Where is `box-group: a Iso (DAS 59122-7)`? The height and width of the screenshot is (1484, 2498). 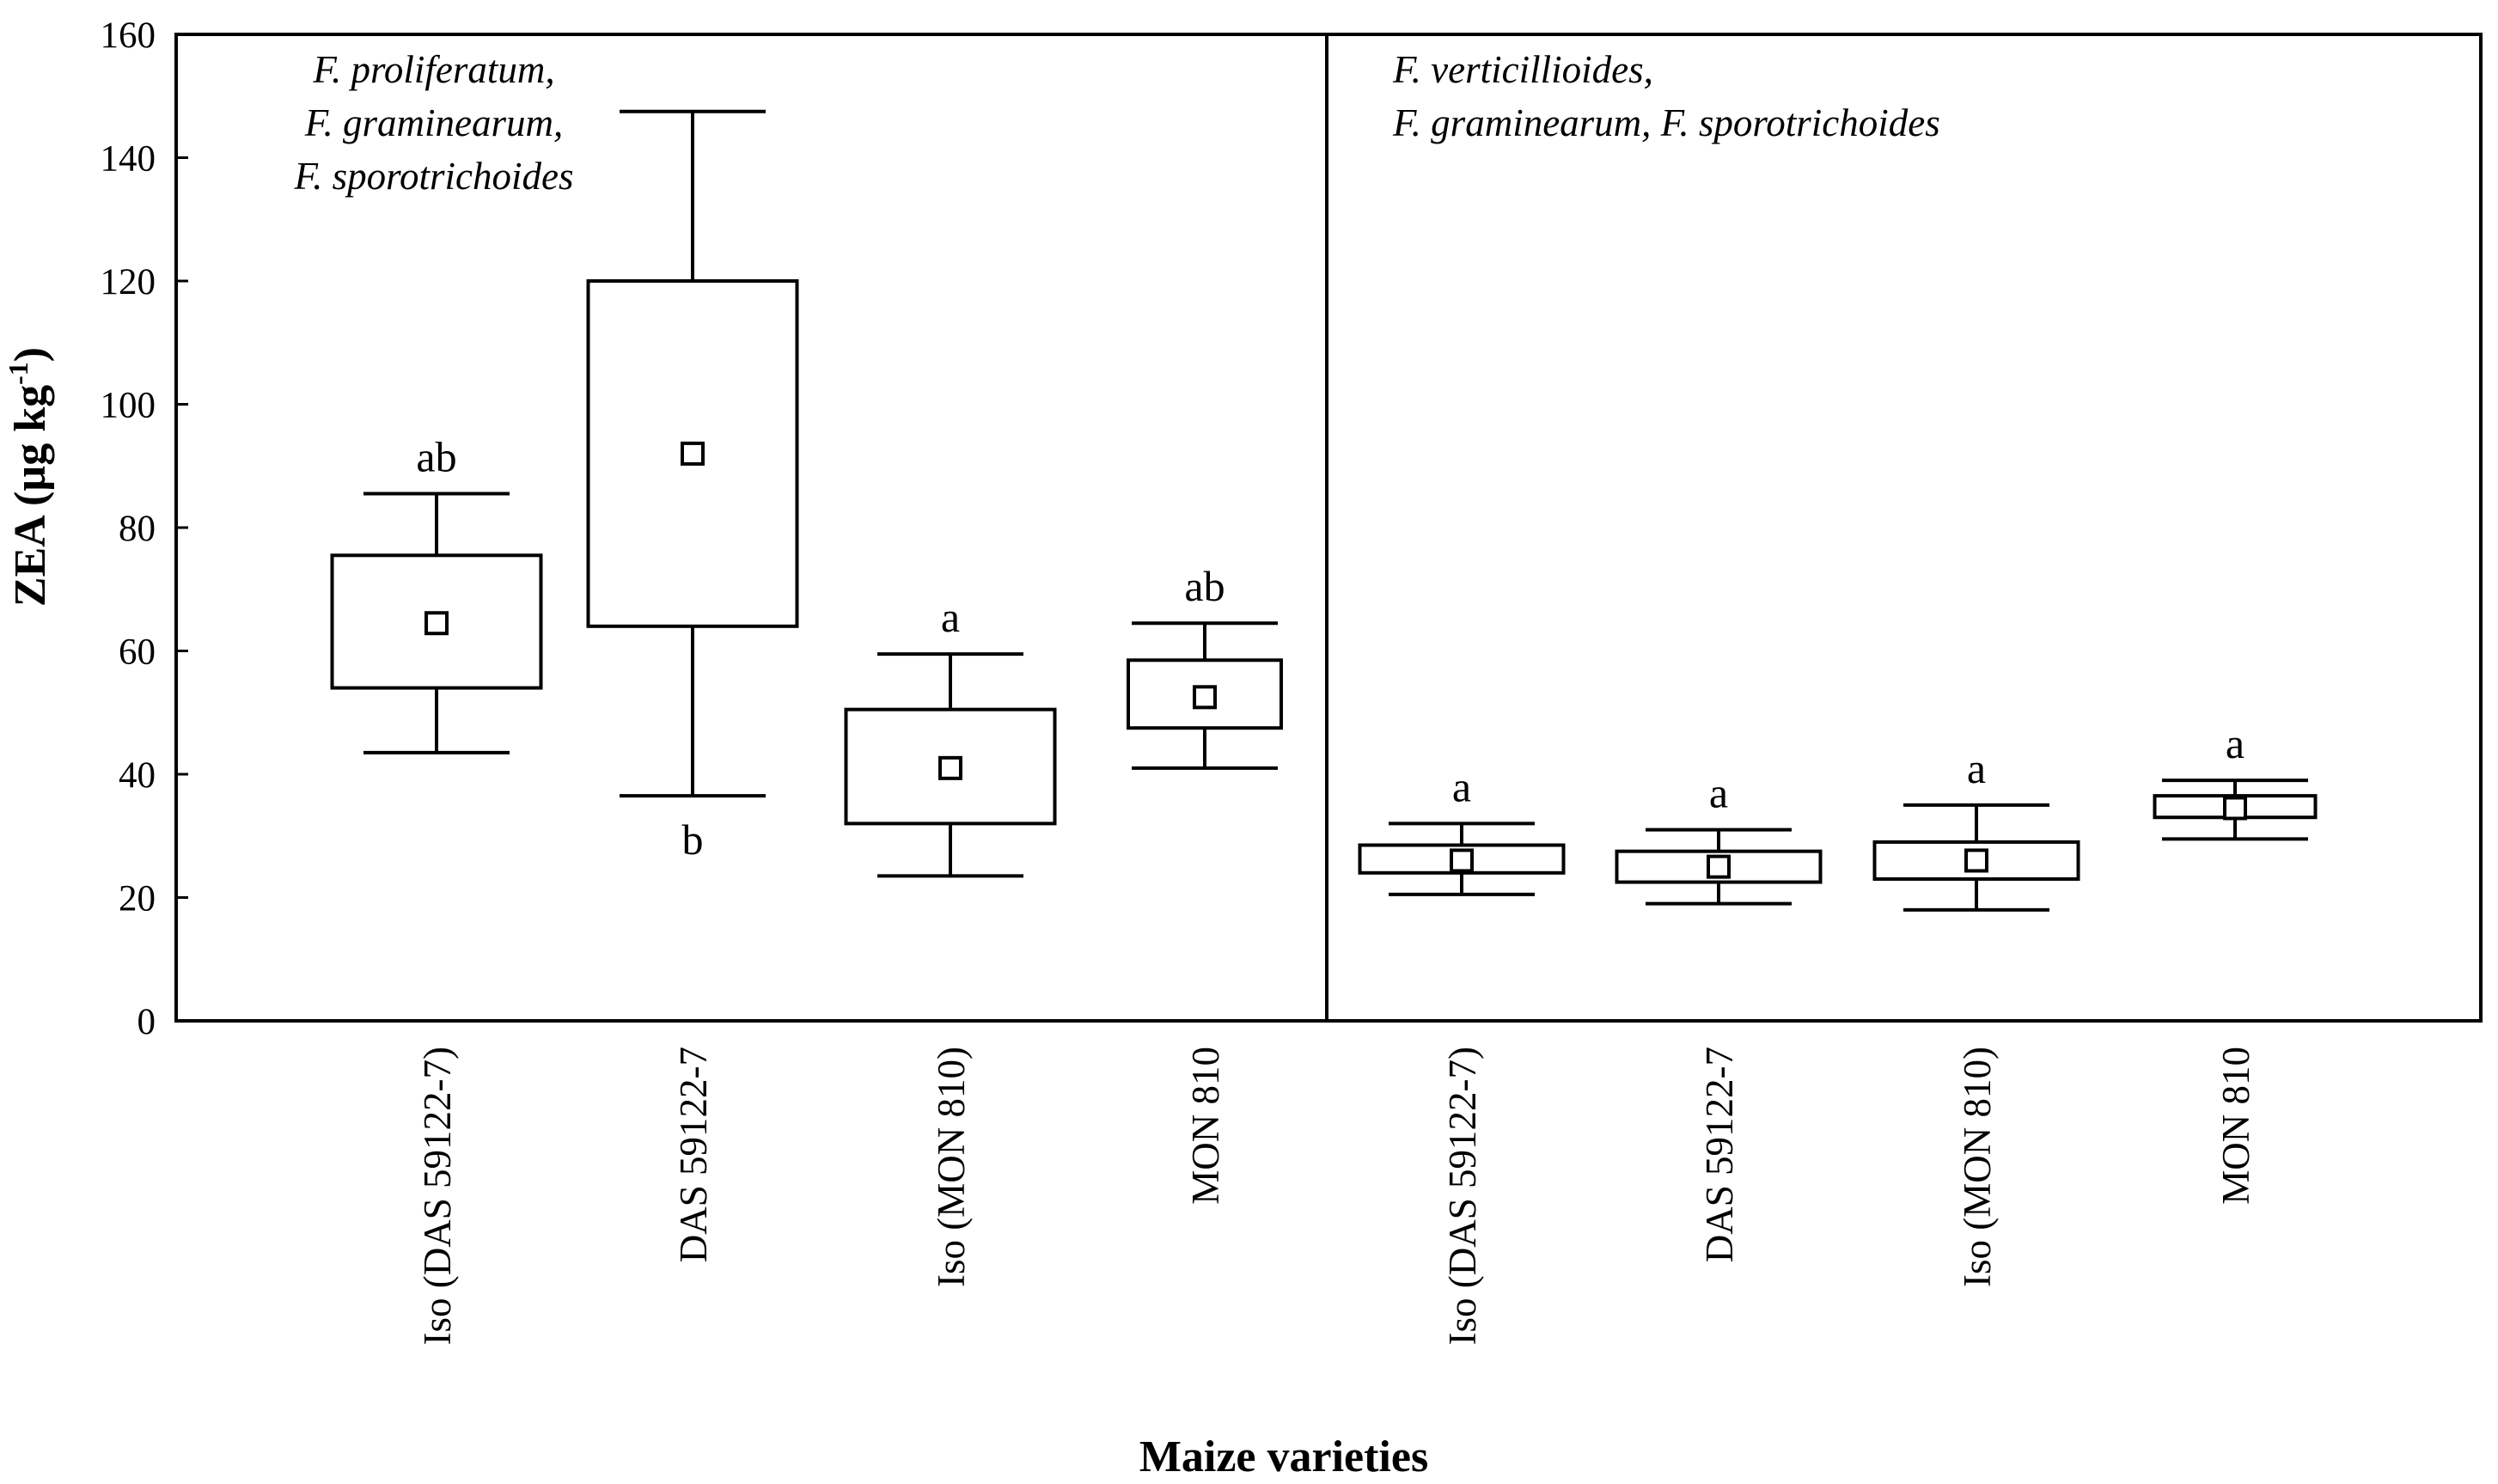
box-group: a Iso (DAS 59122-7) is located at coordinates (1462, 1054).